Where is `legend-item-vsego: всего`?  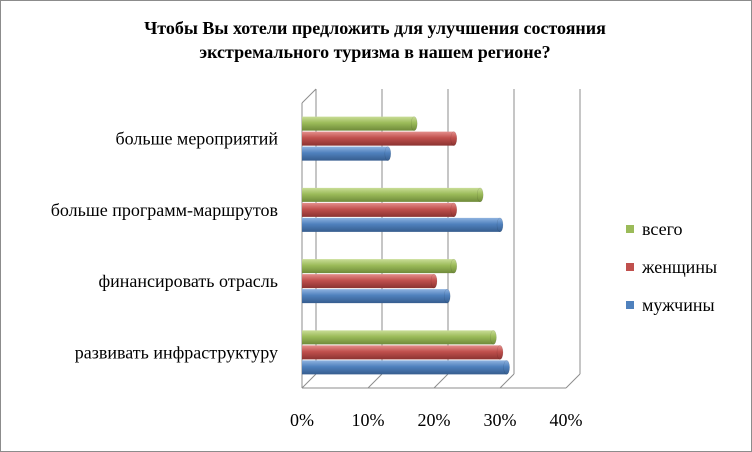
legend-item-vsego: всего is located at coordinates (671, 229).